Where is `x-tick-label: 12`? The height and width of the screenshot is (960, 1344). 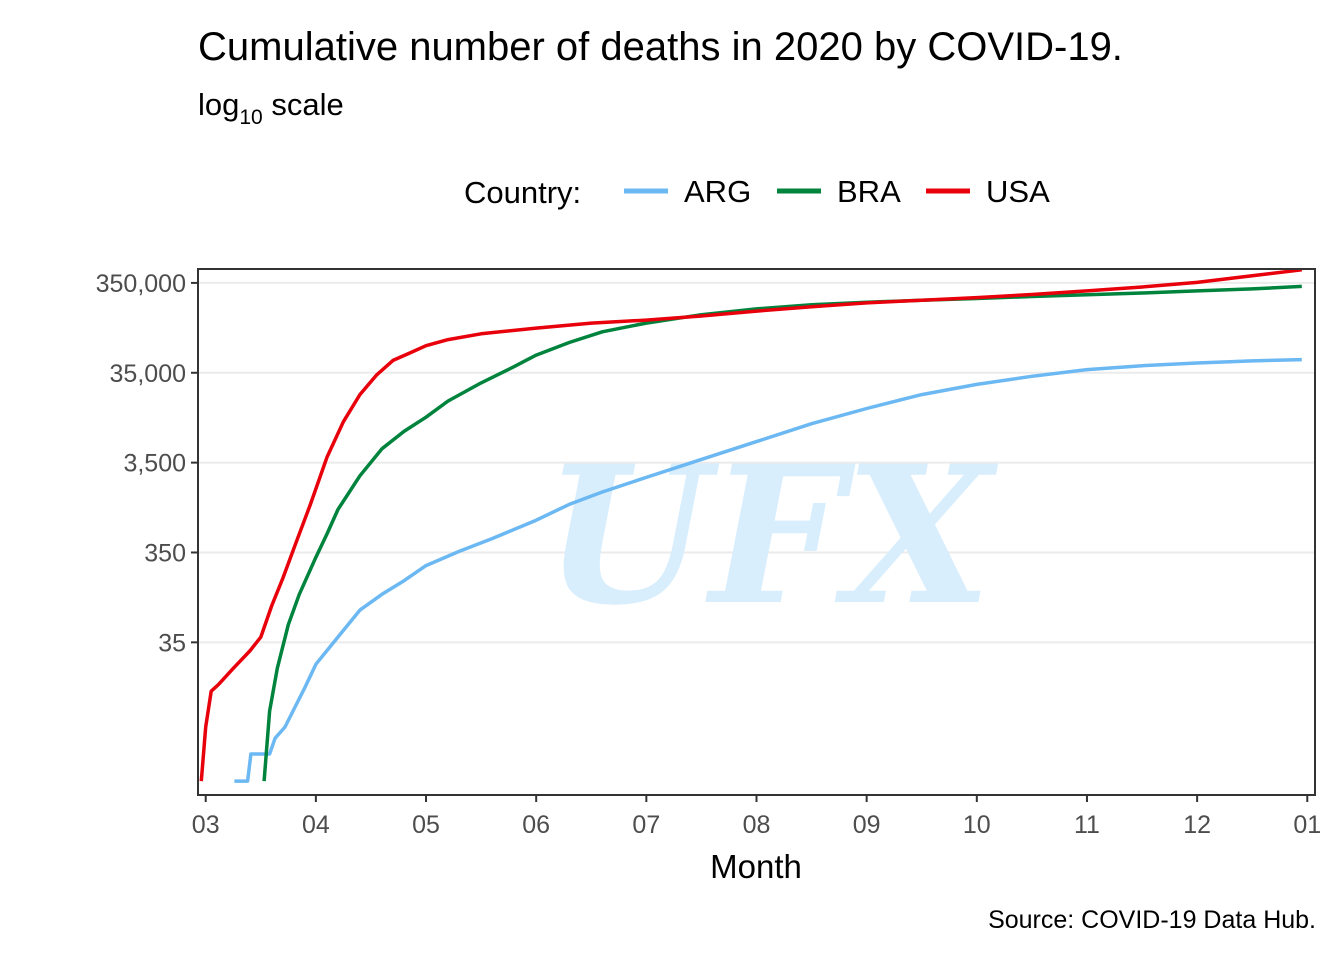 x-tick-label: 12 is located at coordinates (1197, 825).